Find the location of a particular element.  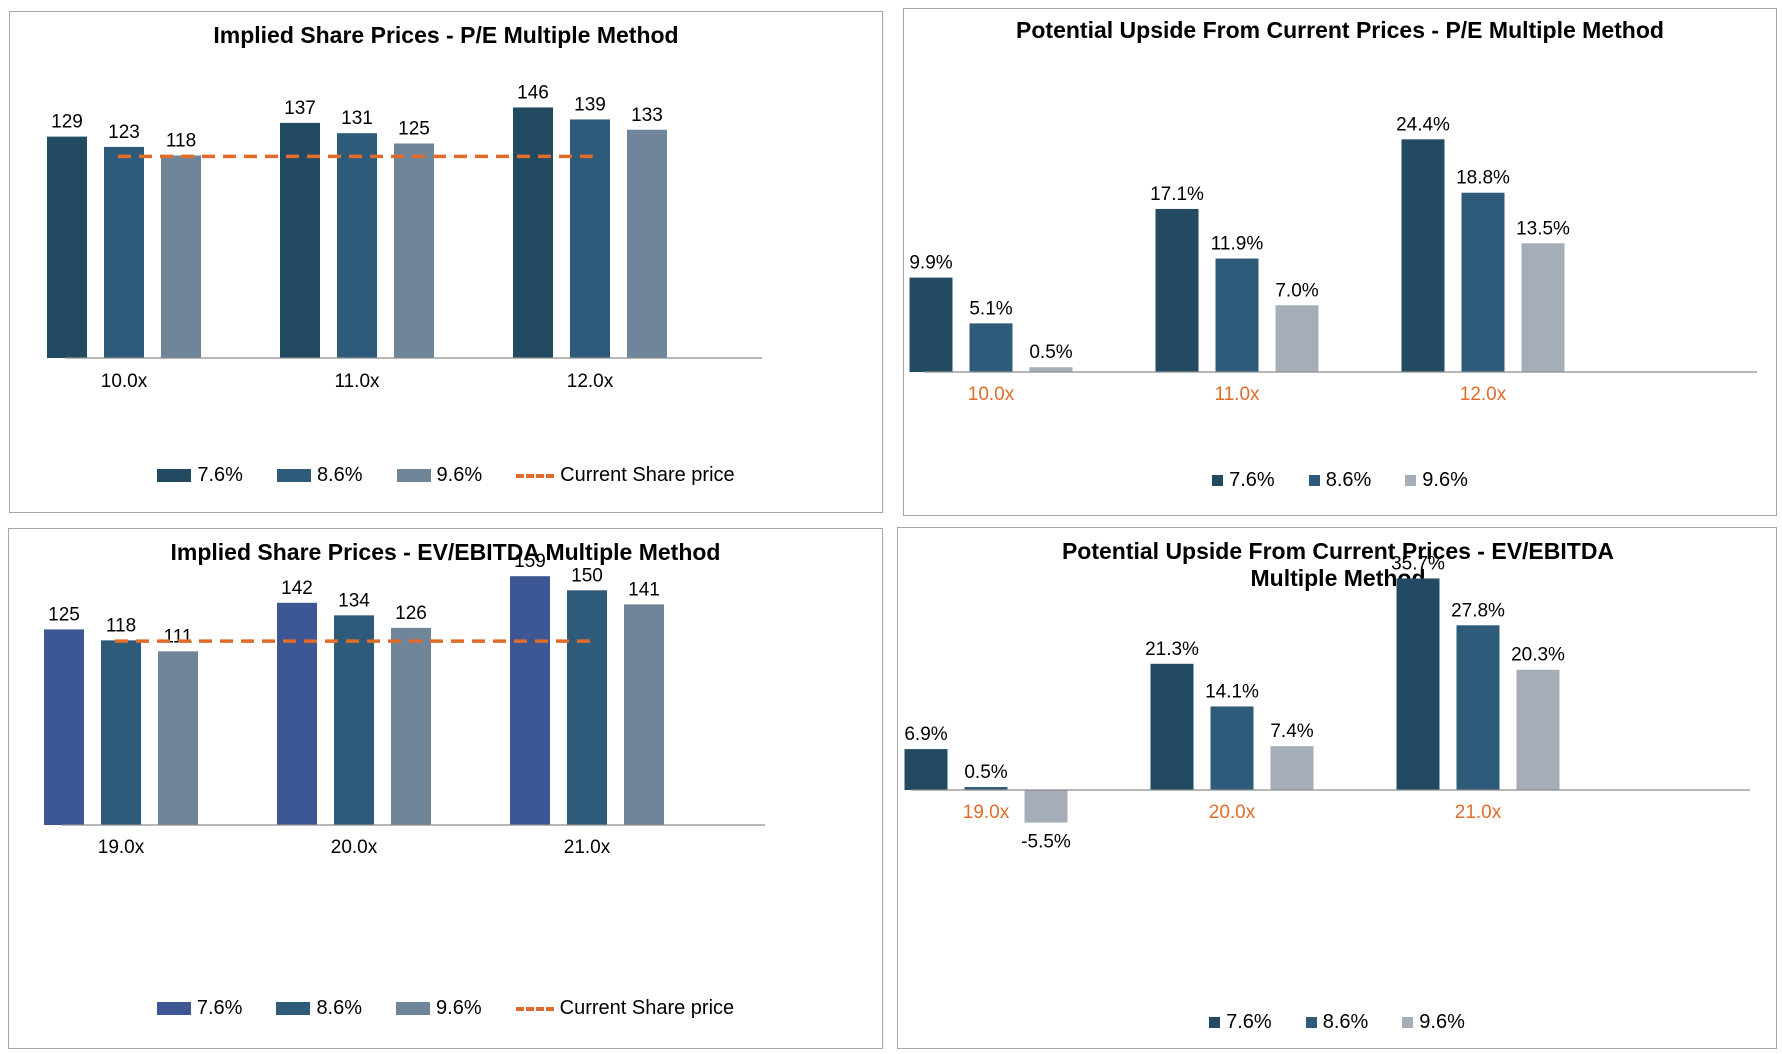

chart-legend: 7.6% 8.6% 9.6% is located at coordinates (1340, 480).